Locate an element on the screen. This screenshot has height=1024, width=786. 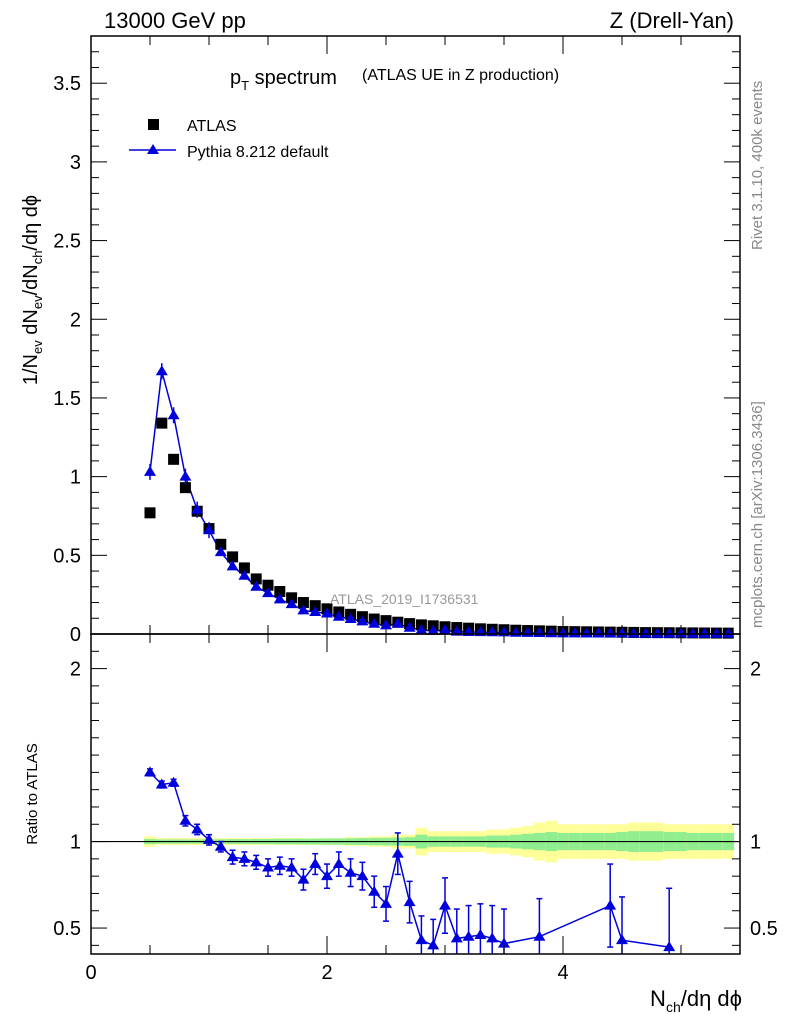
ylabel-part-b: dN is located at coordinates (31, 324).